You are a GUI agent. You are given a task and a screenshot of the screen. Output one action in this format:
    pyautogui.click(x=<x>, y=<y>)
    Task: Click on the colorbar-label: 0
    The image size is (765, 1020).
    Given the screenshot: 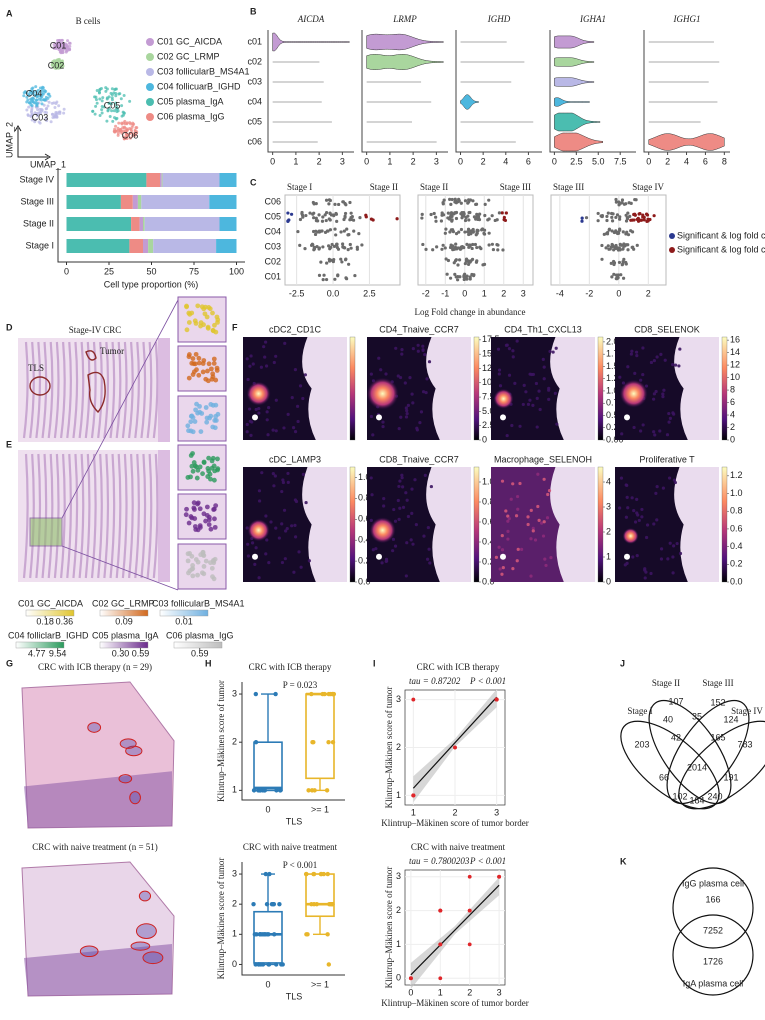 What is the action you would take?
    pyautogui.click(x=484, y=439)
    